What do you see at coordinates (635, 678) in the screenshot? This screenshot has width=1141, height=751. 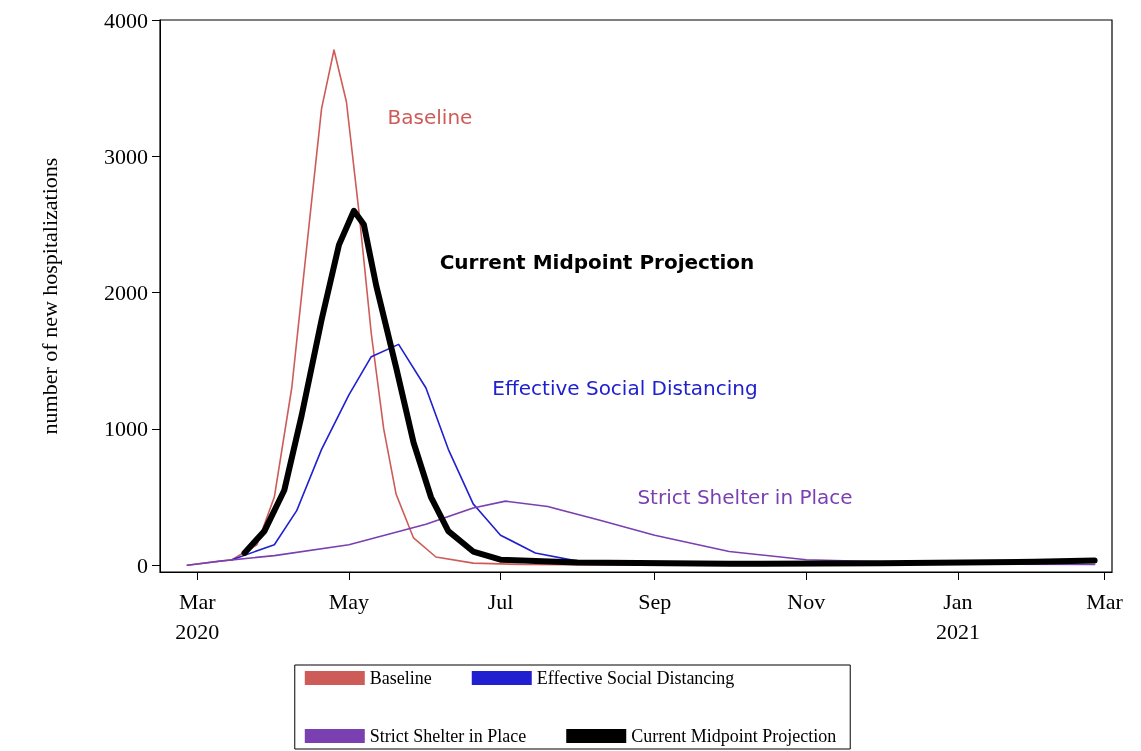 I see `legend-label: Effective Social Distancing` at bounding box center [635, 678].